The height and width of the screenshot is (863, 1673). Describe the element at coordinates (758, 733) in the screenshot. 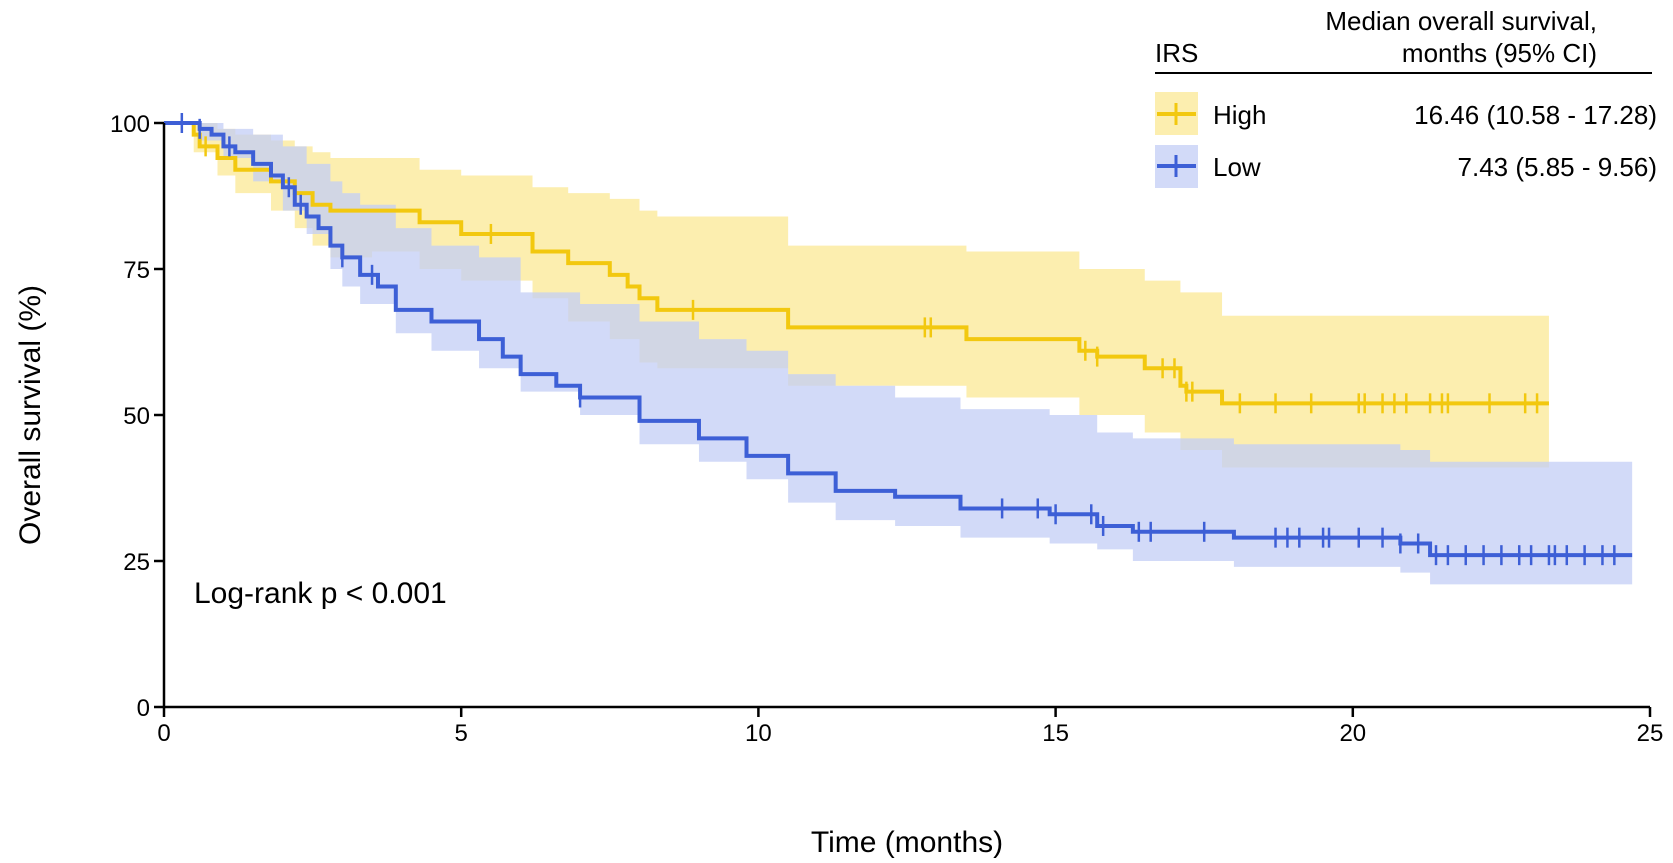

I see `x-tick-label: 10` at that location.